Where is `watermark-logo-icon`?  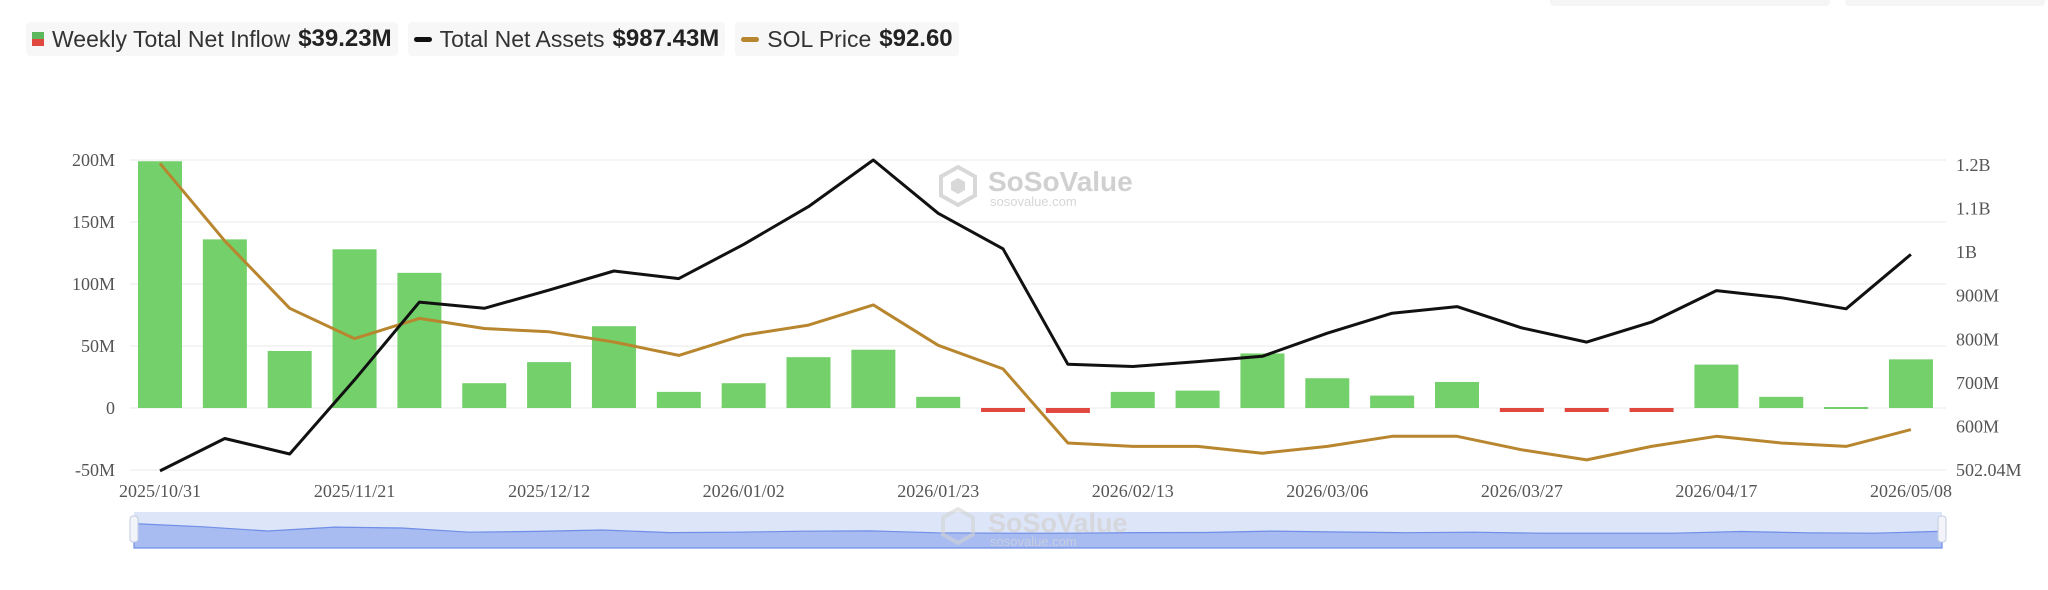 watermark-logo-icon is located at coordinates (958, 186).